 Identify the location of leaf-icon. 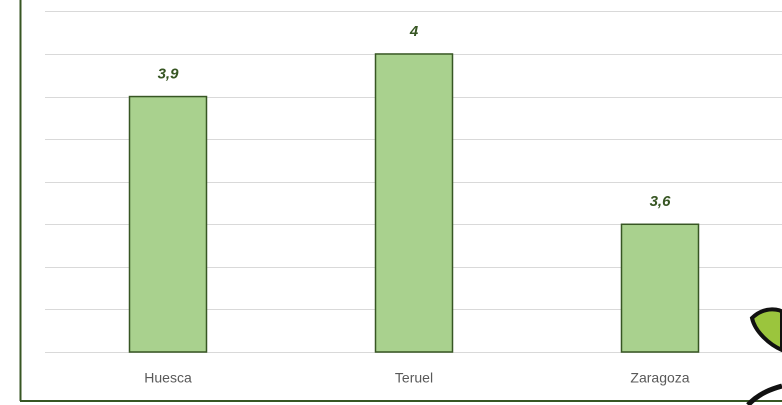
(765, 330).